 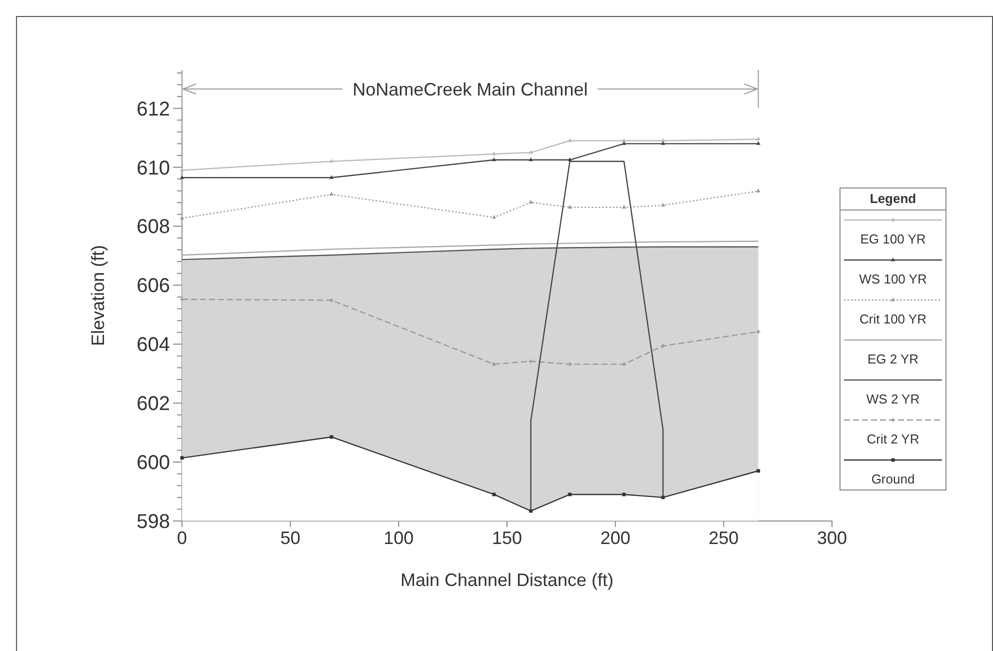 What do you see at coordinates (153, 227) in the screenshot?
I see `y-tick-label: 608` at bounding box center [153, 227].